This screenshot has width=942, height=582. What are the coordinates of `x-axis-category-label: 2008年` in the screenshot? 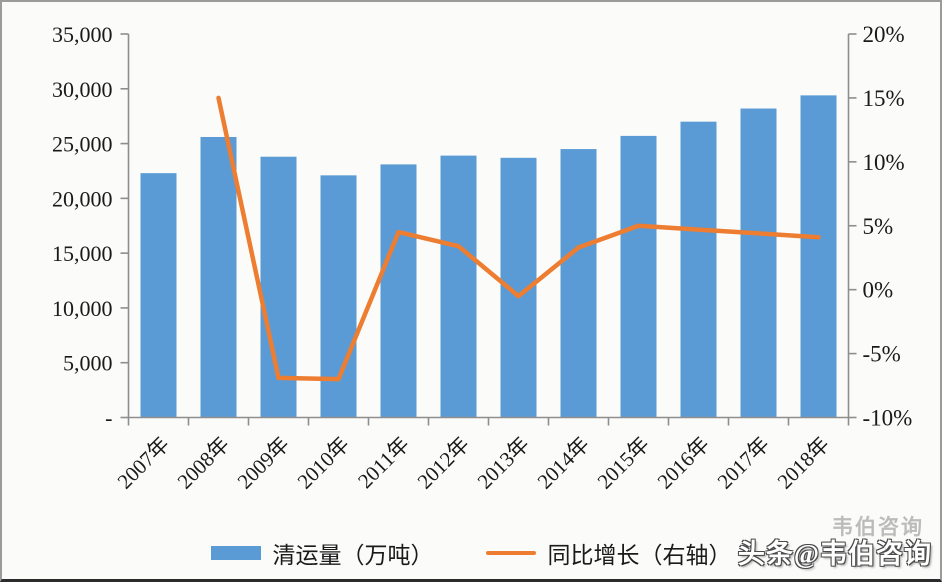 It's located at (204, 463).